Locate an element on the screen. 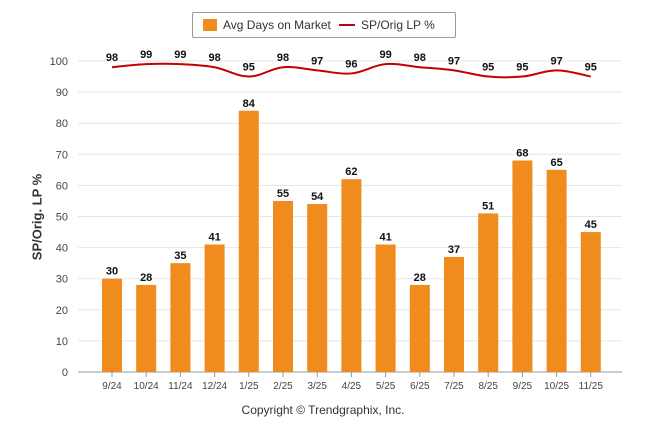 This screenshot has height=434, width=646. legend: Avg Days on Market SP/Orig LP % is located at coordinates (324, 25).